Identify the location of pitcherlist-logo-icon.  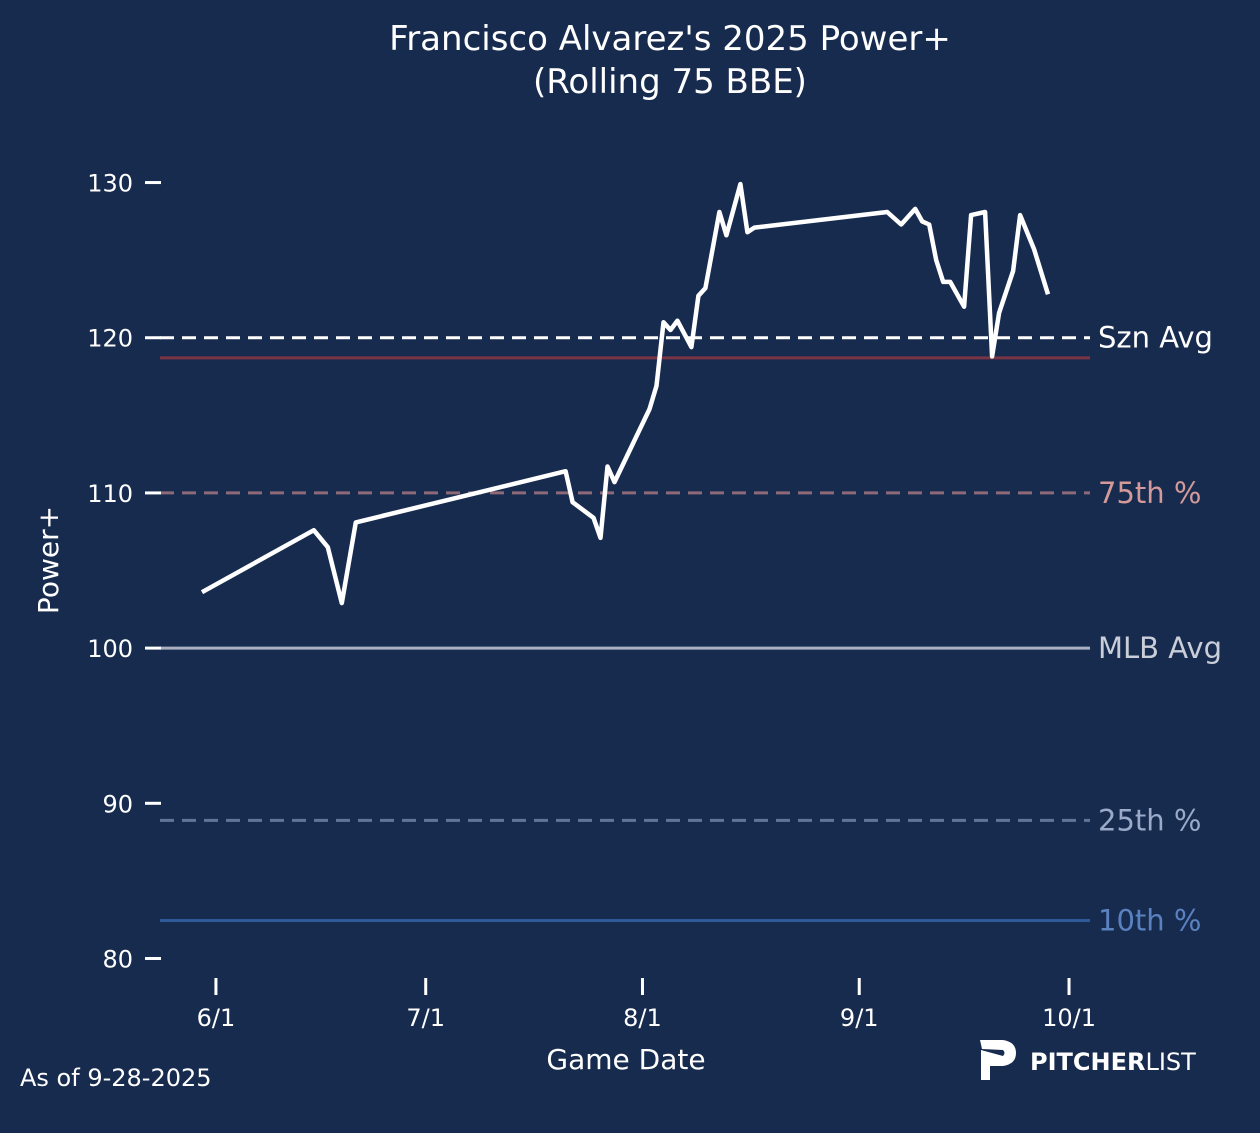
(998, 1060).